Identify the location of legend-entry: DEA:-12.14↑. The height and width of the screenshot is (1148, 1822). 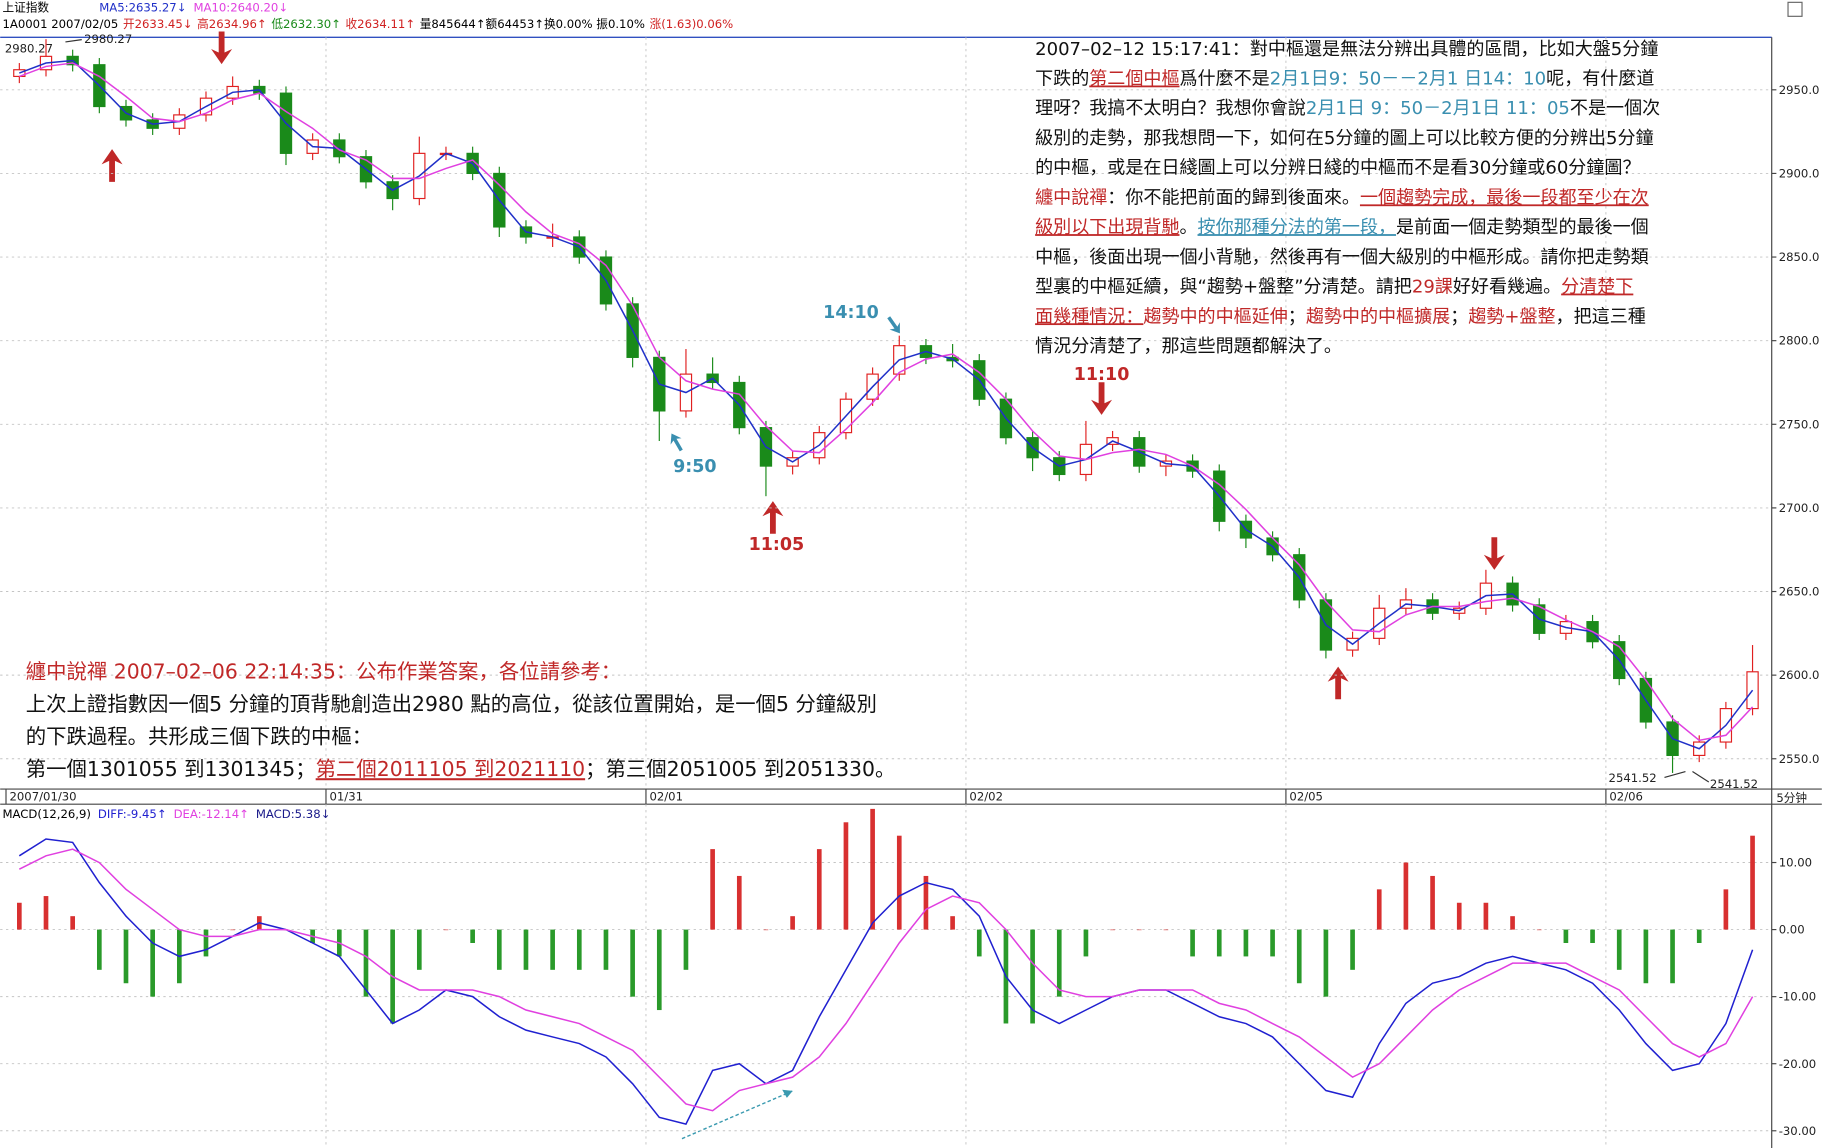
(211, 814).